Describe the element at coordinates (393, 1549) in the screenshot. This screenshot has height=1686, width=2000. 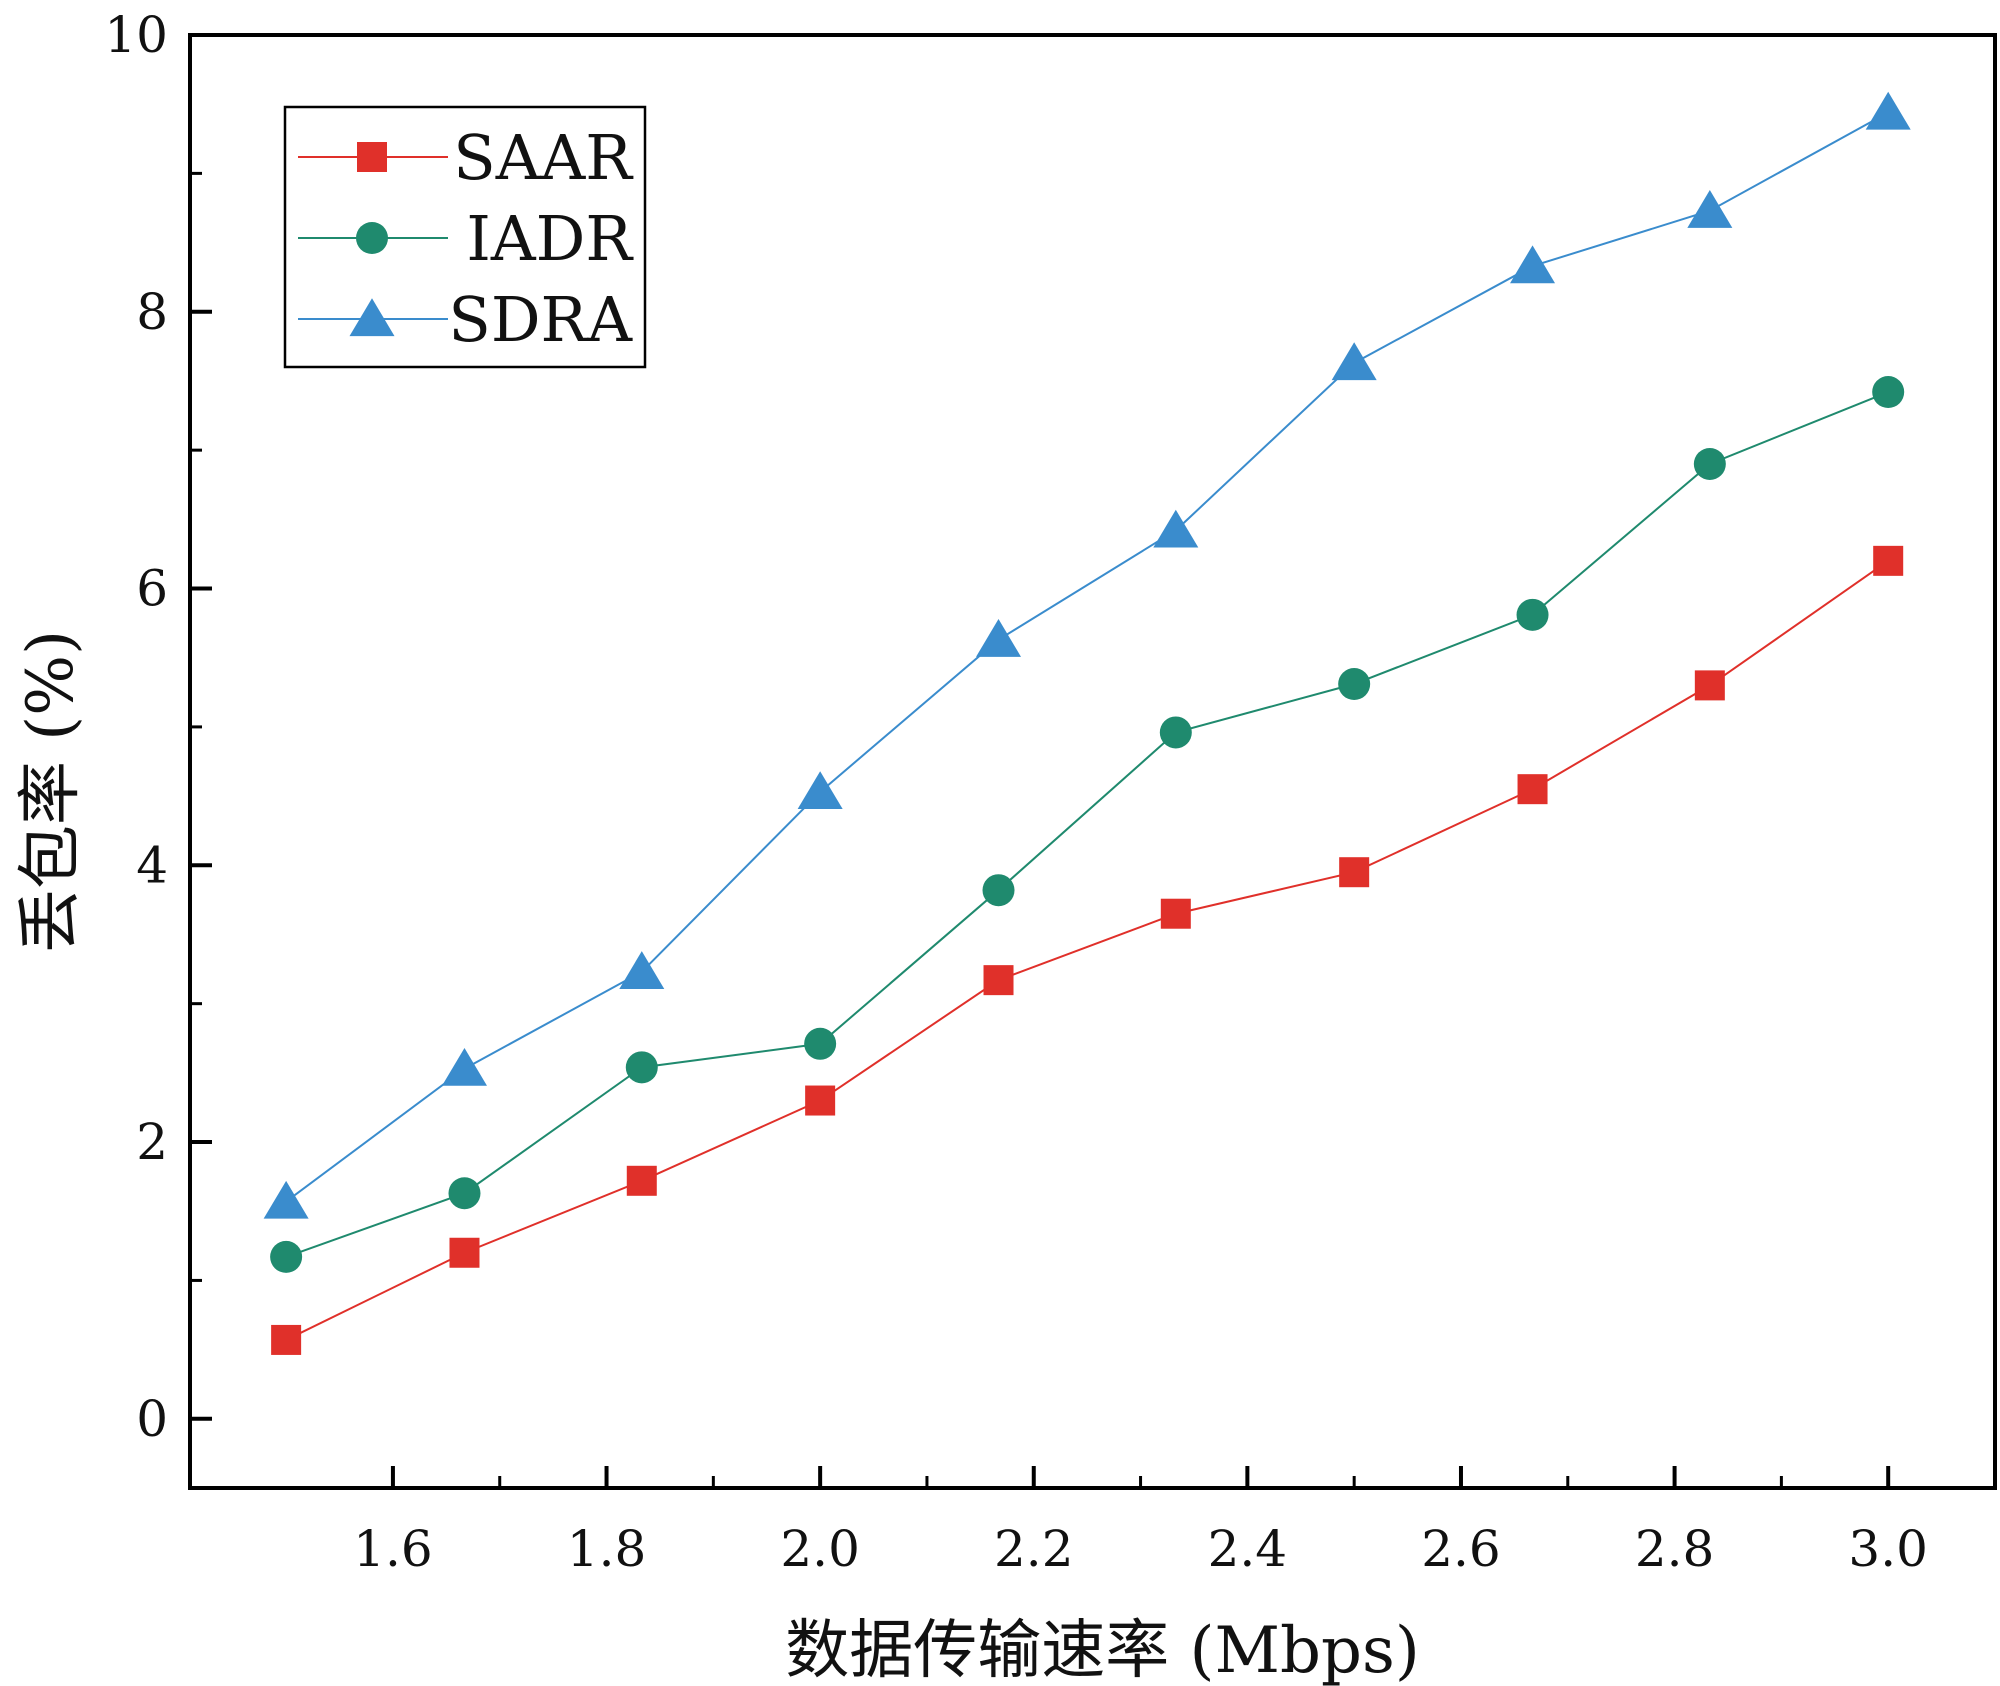
I see `x-tick-label: 1.6` at that location.